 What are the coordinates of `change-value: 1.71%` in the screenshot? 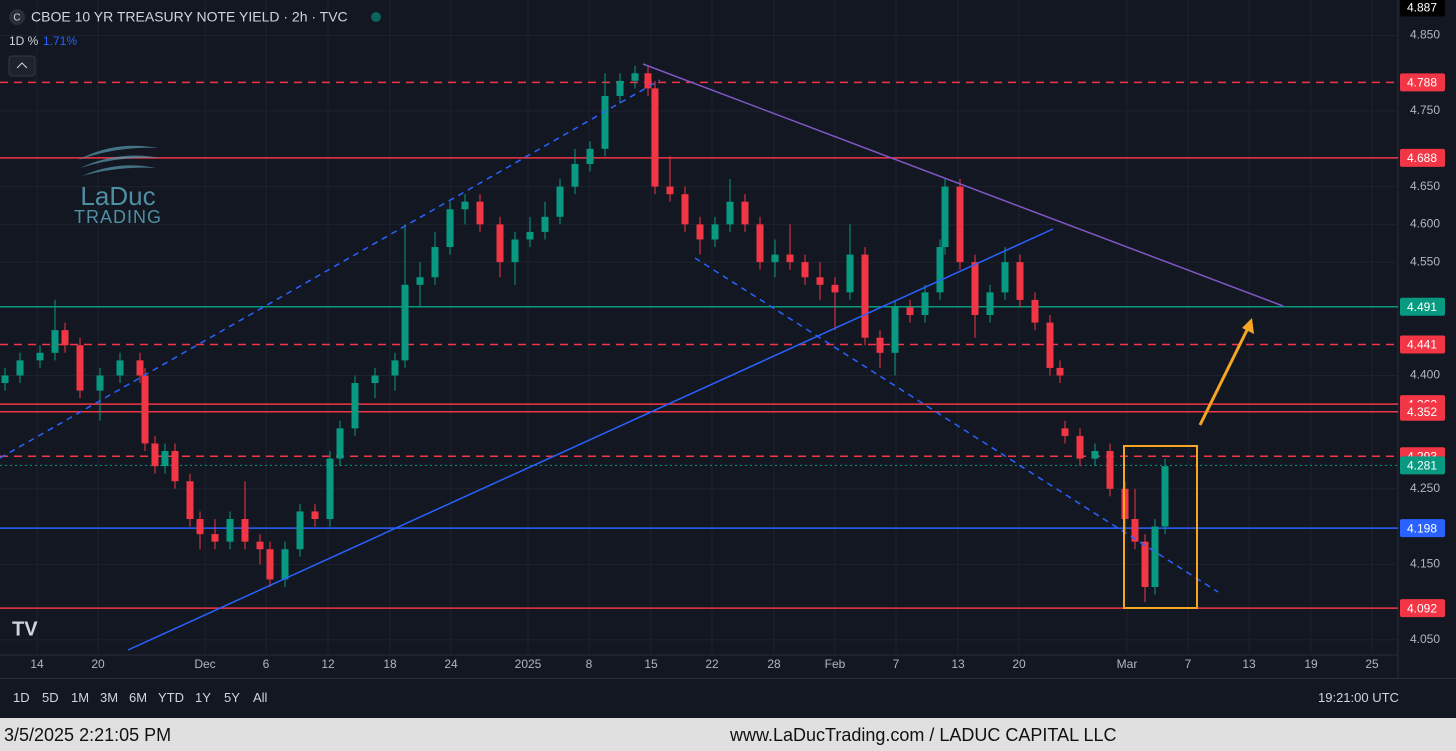 It's located at (60, 41).